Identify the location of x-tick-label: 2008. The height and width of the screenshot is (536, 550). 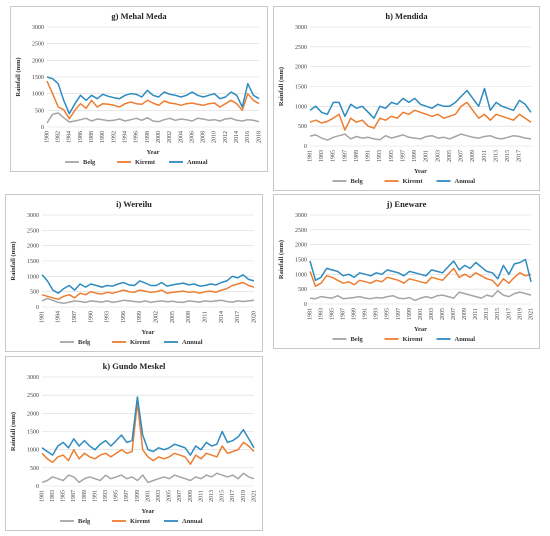
(189, 317).